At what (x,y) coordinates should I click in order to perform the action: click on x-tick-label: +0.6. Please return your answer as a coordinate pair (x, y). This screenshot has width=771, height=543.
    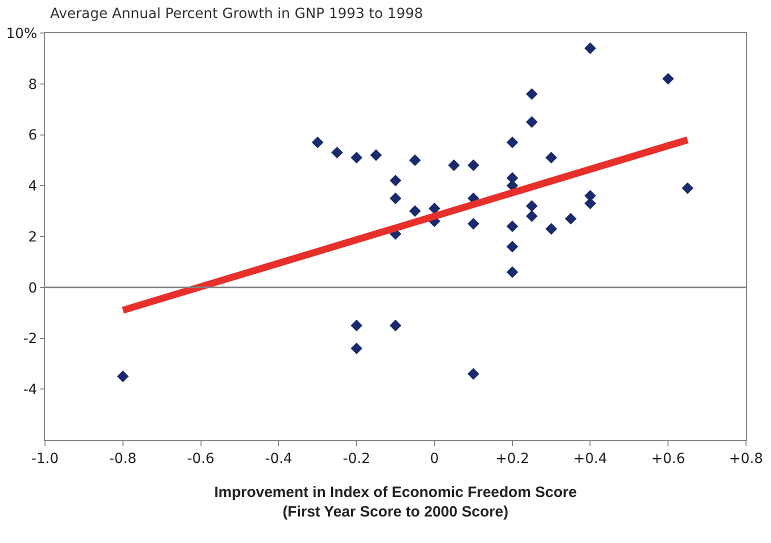
    Looking at the image, I should click on (668, 458).